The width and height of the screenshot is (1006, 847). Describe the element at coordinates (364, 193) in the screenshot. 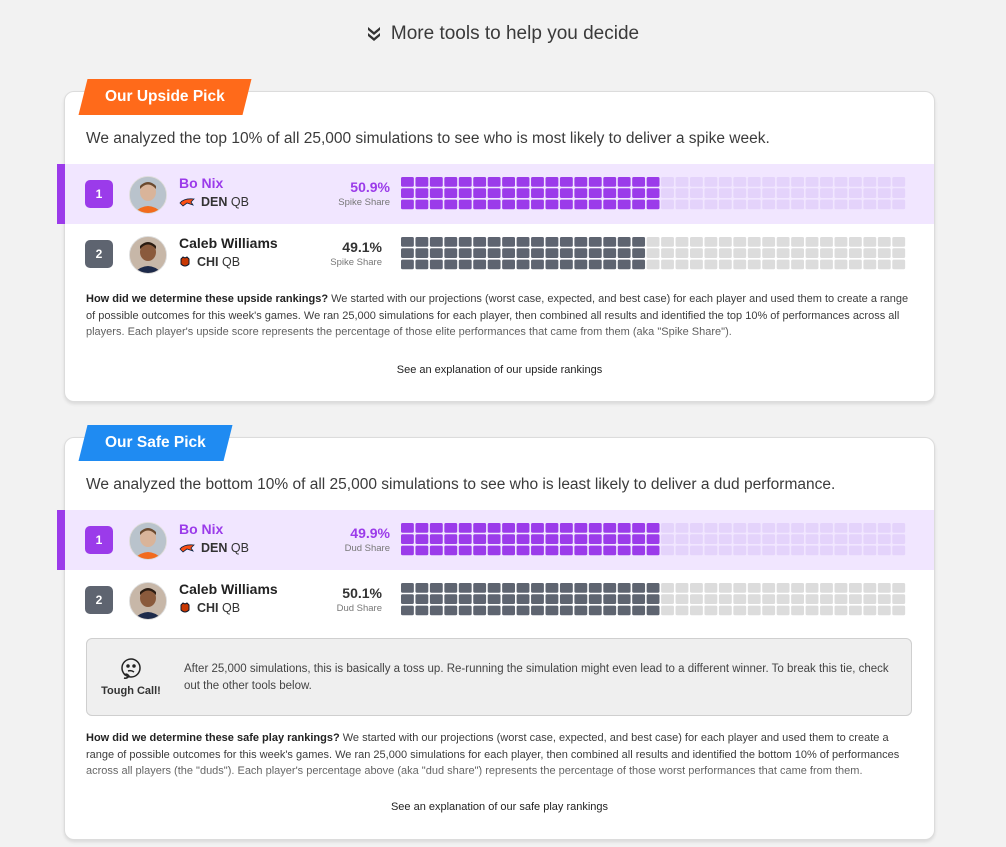

I see `share-stat: 50.9% Spike Share` at that location.